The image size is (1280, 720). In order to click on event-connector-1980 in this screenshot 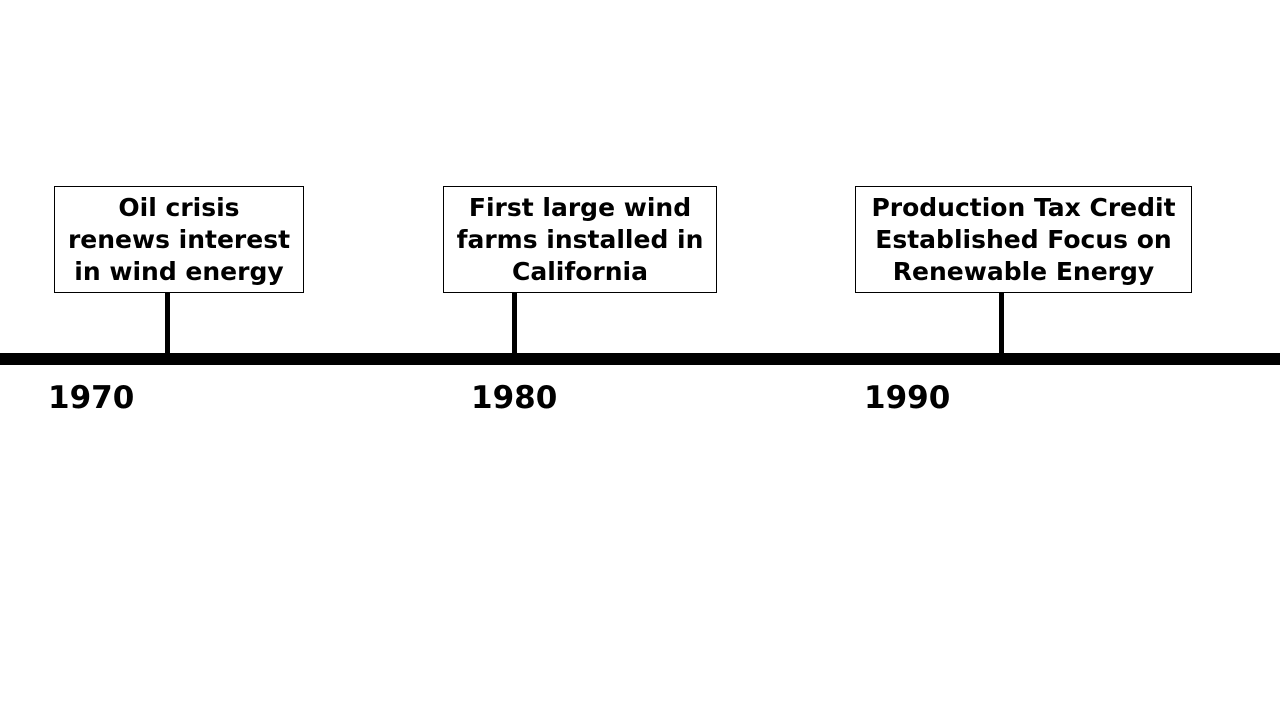, I will do `click(514, 323)`.